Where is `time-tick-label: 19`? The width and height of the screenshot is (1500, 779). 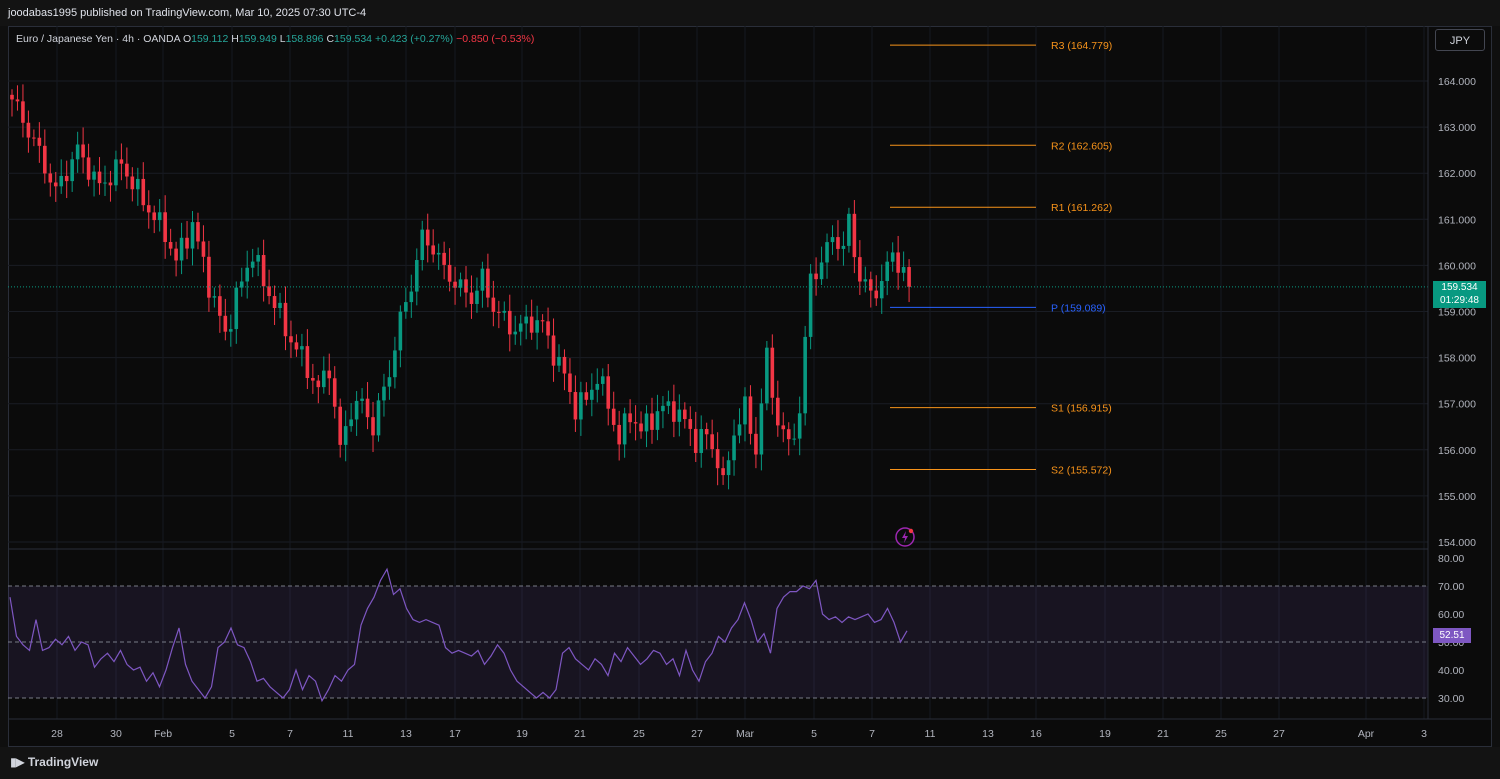 time-tick-label: 19 is located at coordinates (522, 734).